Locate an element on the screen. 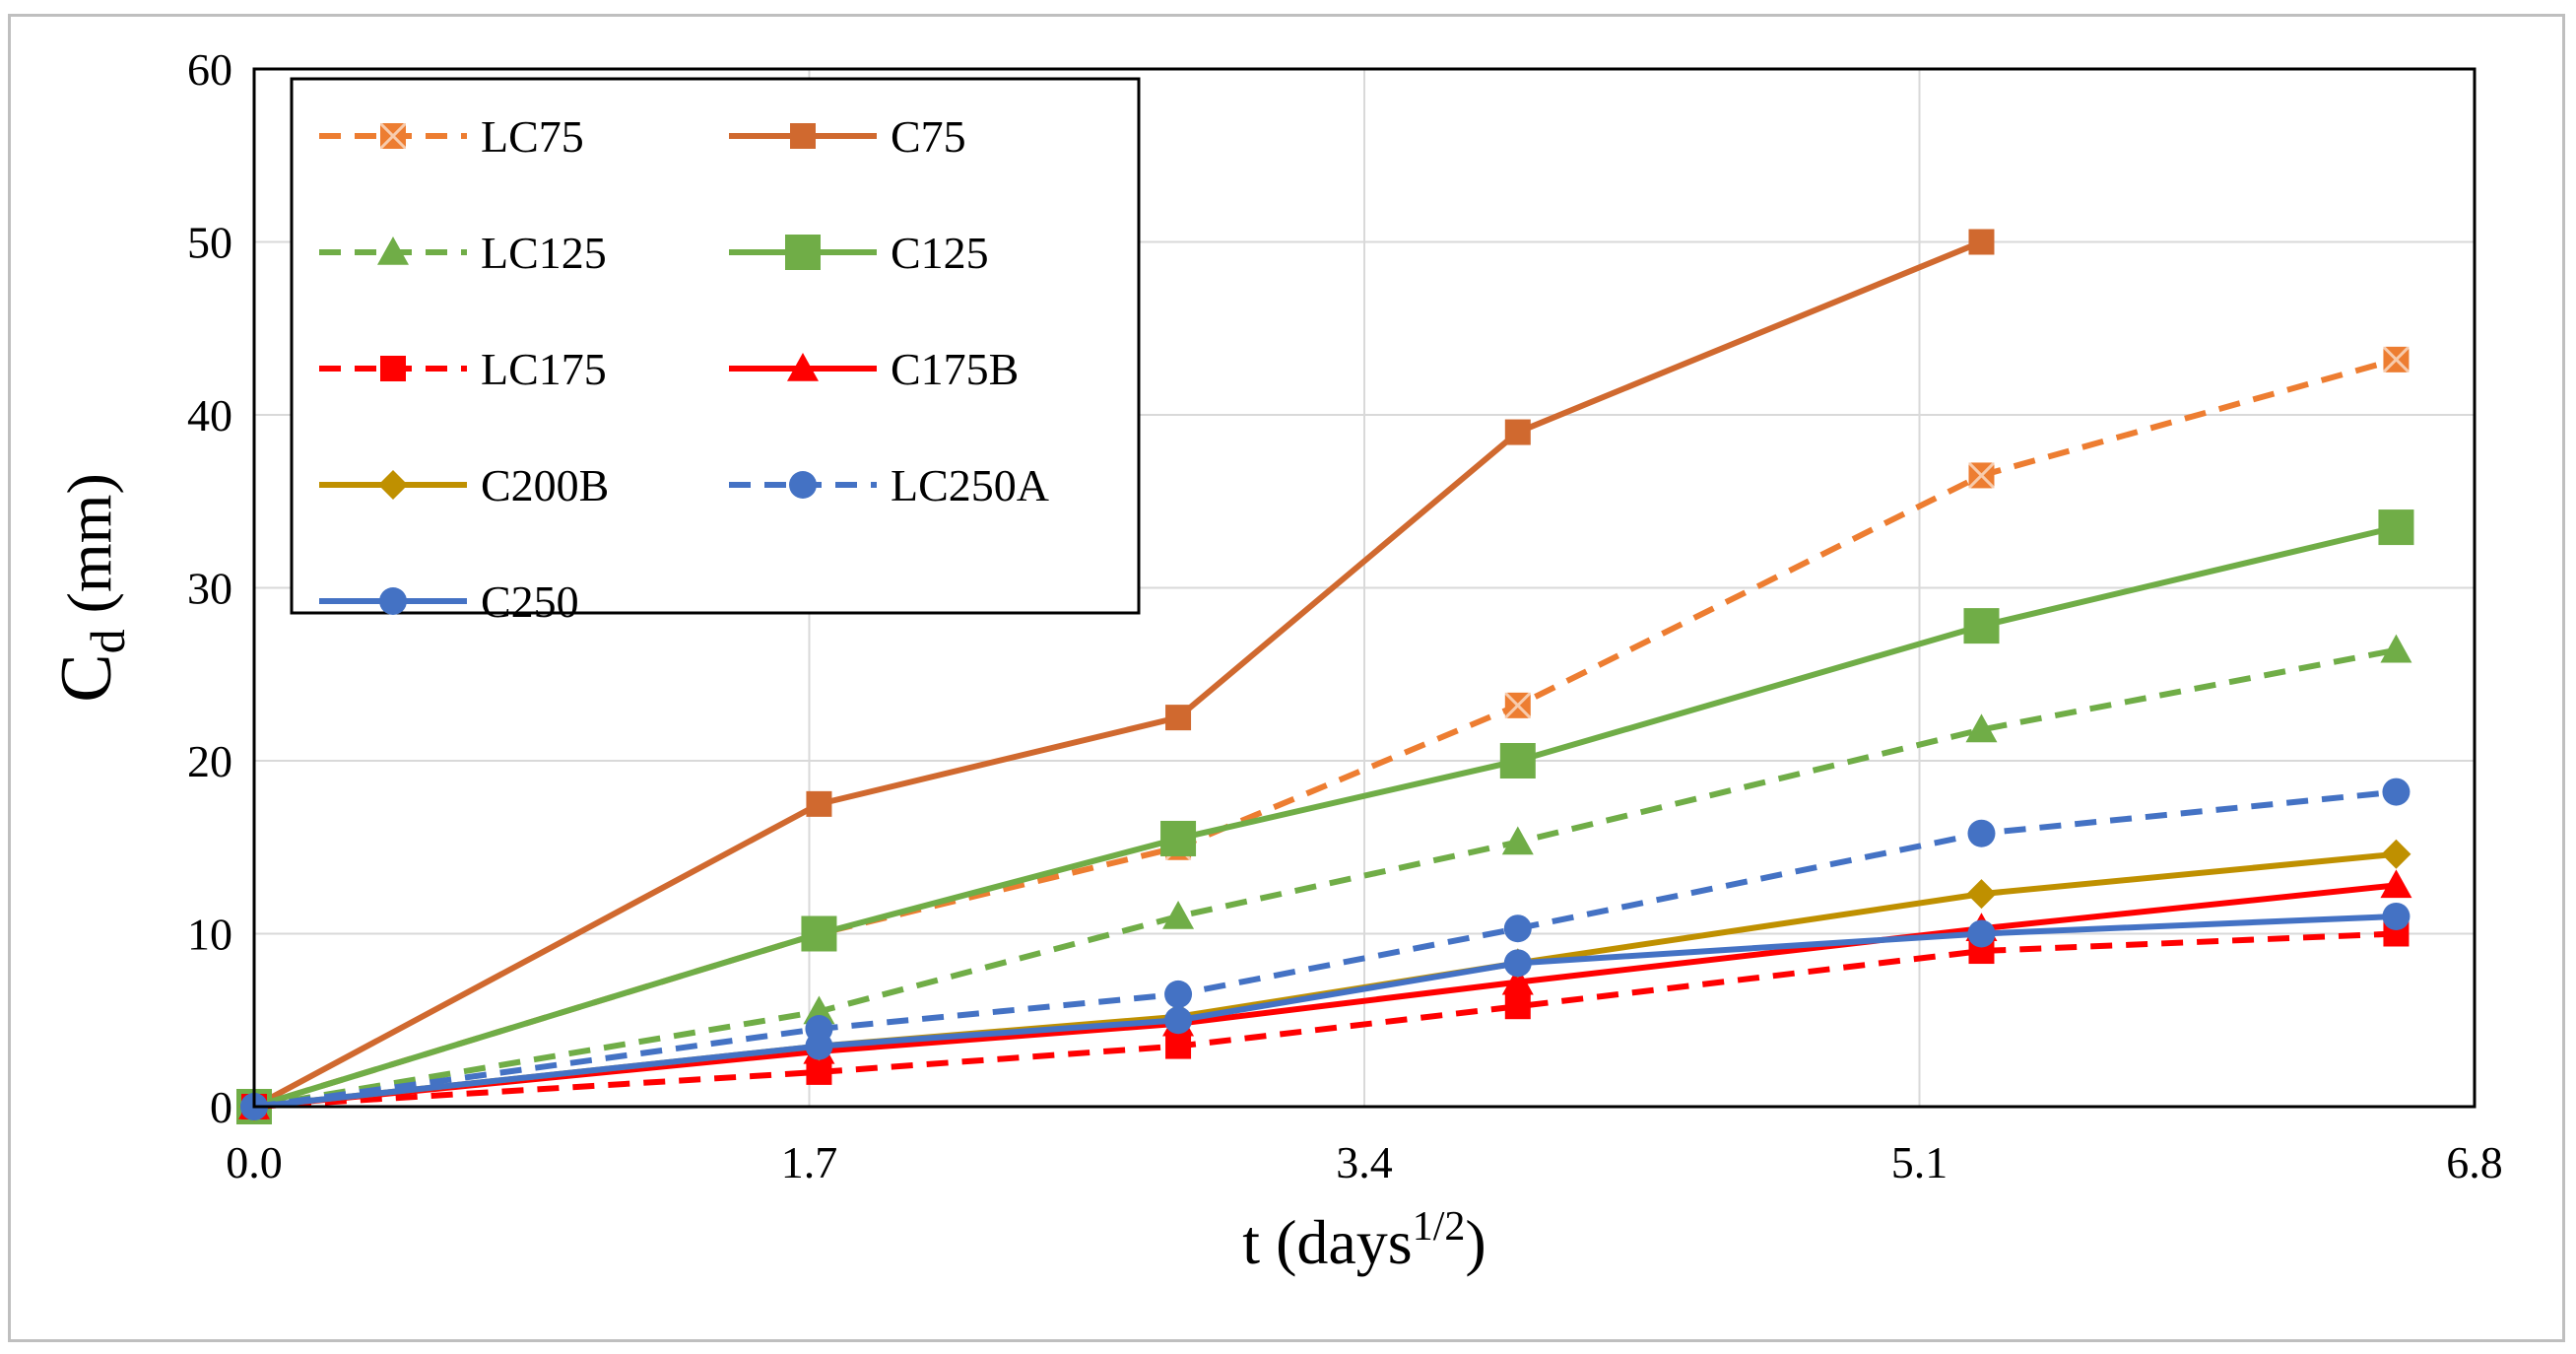 The height and width of the screenshot is (1354, 2576). y-tick-label: 30 is located at coordinates (210, 589).